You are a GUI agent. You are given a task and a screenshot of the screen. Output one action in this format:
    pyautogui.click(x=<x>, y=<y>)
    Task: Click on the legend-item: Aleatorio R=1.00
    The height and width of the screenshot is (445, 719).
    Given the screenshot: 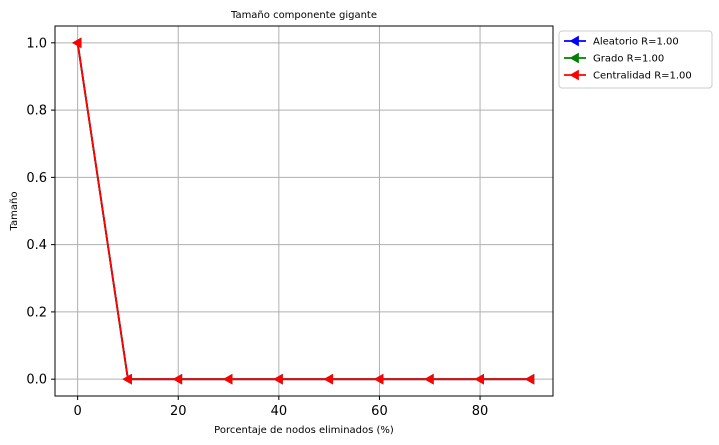 What is the action you would take?
    pyautogui.click(x=621, y=41)
    